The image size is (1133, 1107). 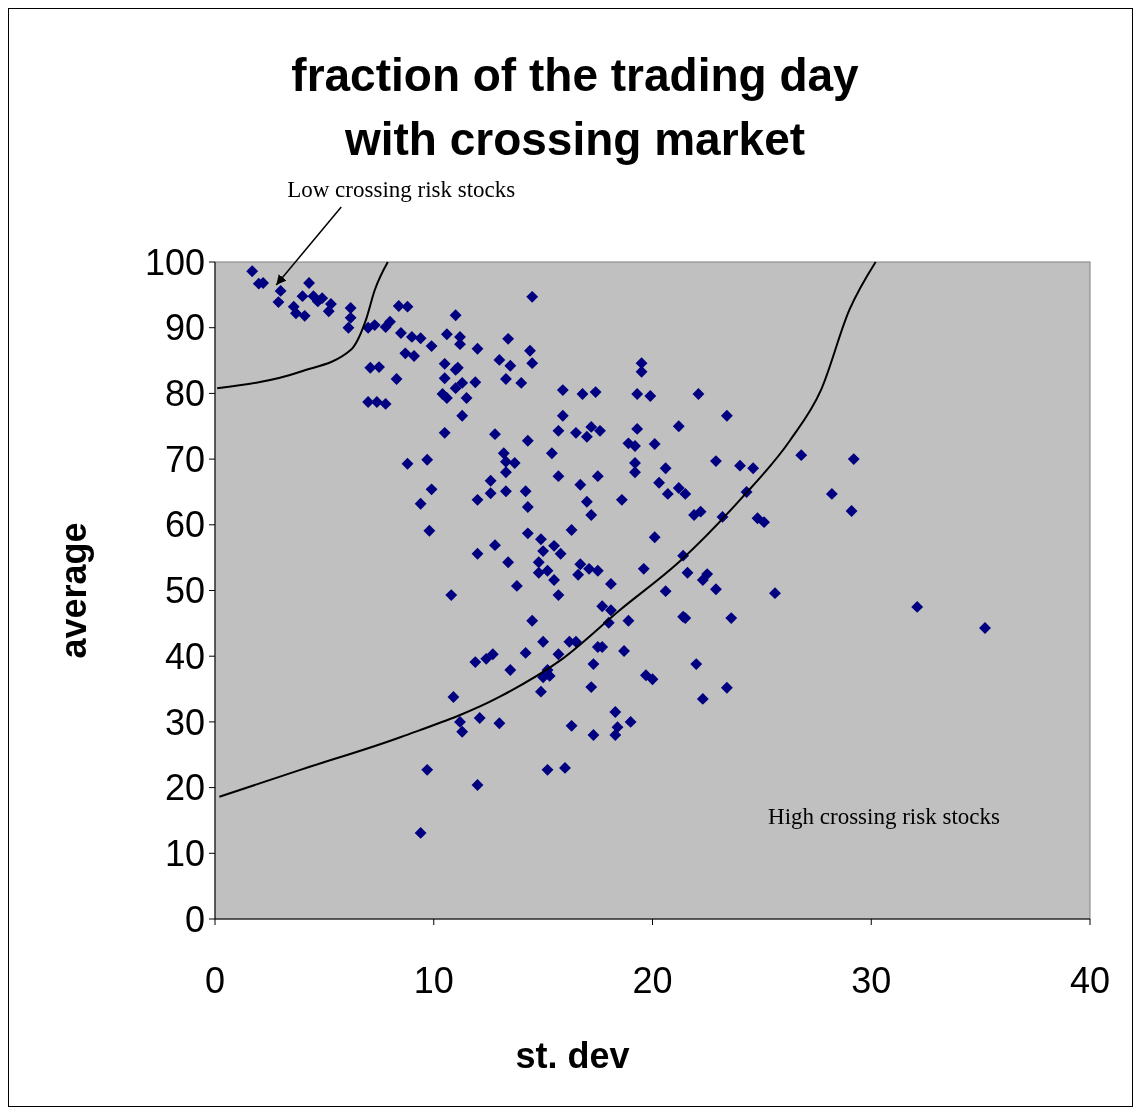 I want to click on y-tick-label: 10, so click(x=184, y=853).